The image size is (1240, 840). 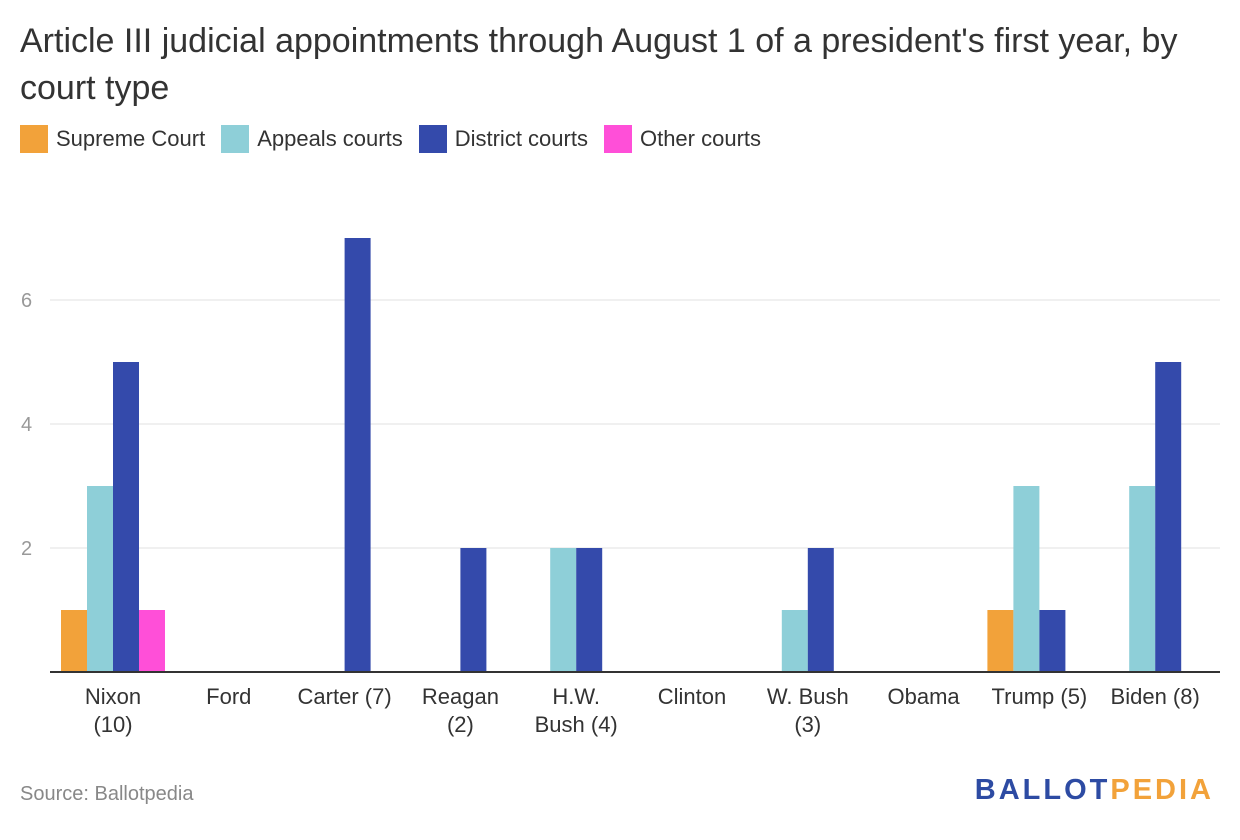 I want to click on bar-trump-5--district-courts, so click(x=1052, y=641).